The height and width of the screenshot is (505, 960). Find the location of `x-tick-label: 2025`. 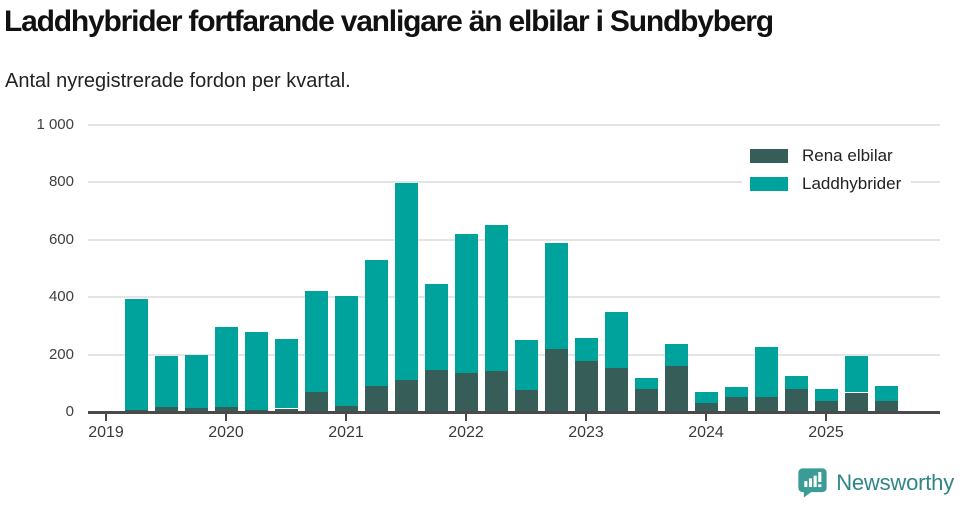

x-tick-label: 2025 is located at coordinates (826, 432).